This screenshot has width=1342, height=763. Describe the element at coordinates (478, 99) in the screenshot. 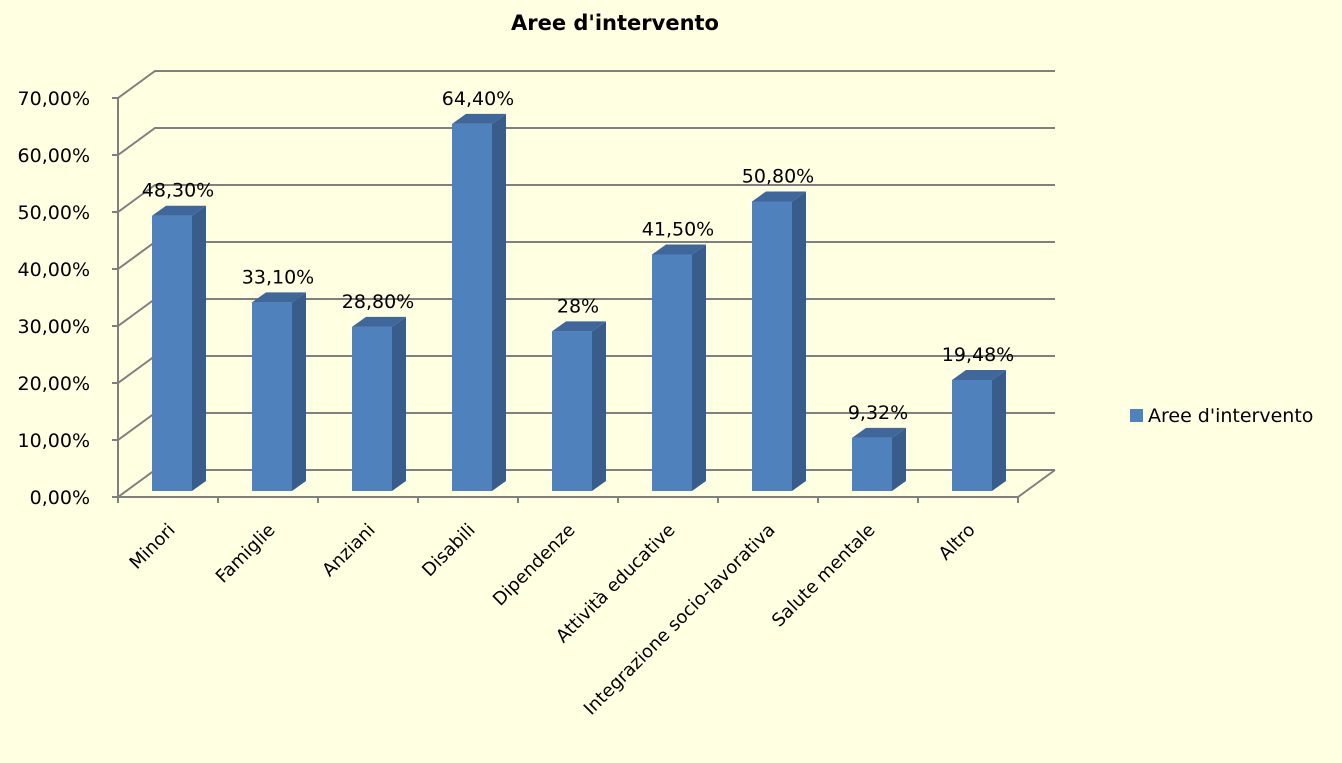

I see `data-label: 64,40%` at that location.